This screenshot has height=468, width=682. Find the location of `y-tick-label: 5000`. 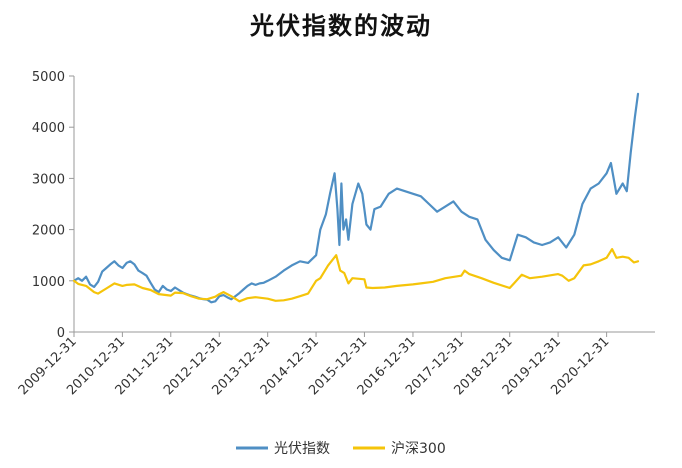

y-tick-label: 5000 is located at coordinates (48, 77).